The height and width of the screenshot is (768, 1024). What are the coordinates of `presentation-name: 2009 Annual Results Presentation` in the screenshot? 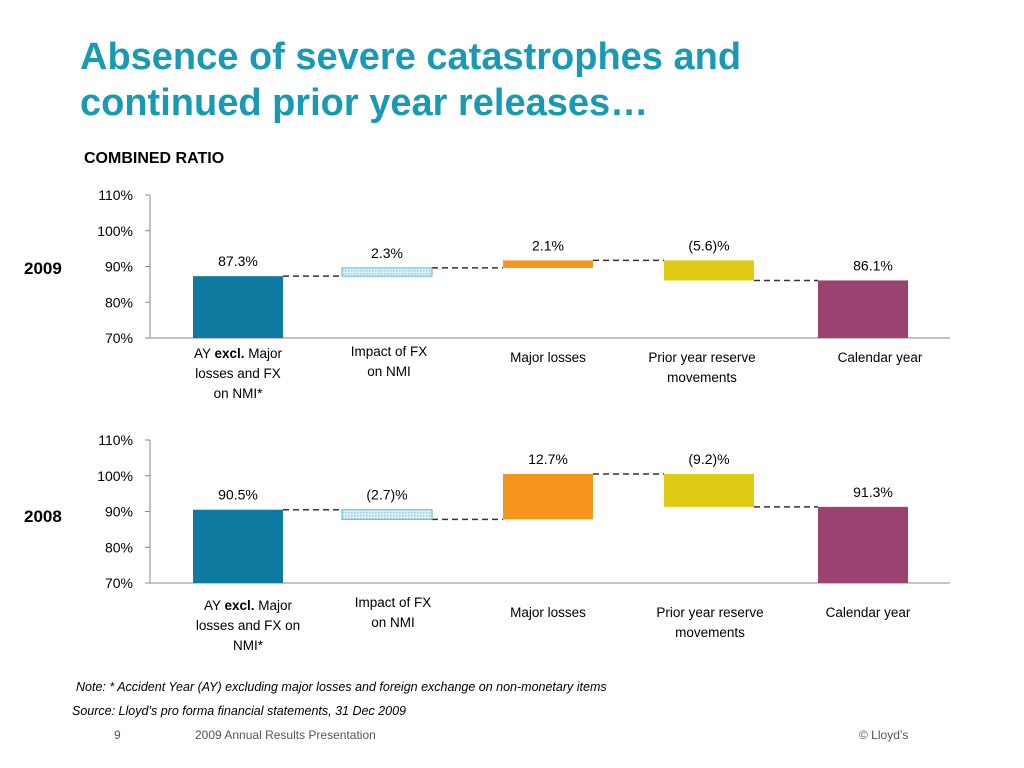 It's located at (285, 735).